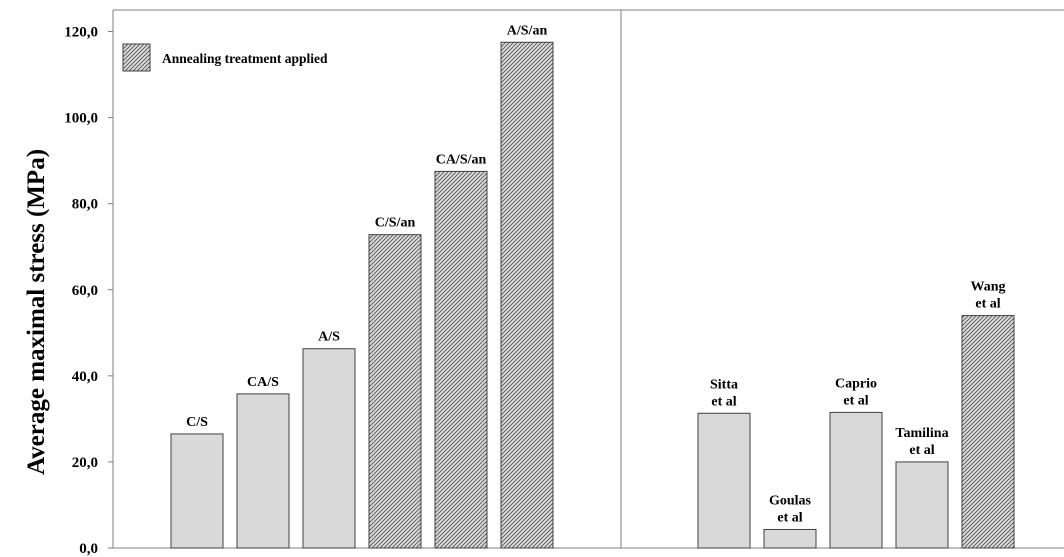 The height and width of the screenshot is (557, 1064). Describe the element at coordinates (263, 382) in the screenshot. I see `bar-label: CA/S` at that location.